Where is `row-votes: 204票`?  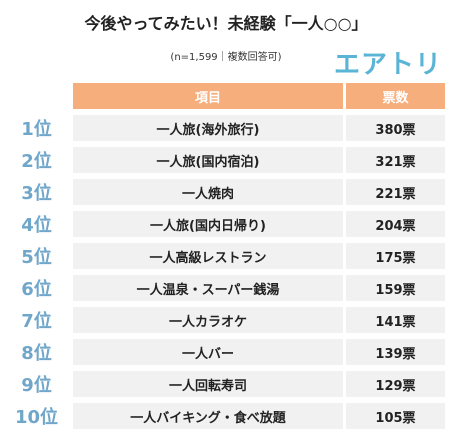 row-votes: 204票 is located at coordinates (395, 224).